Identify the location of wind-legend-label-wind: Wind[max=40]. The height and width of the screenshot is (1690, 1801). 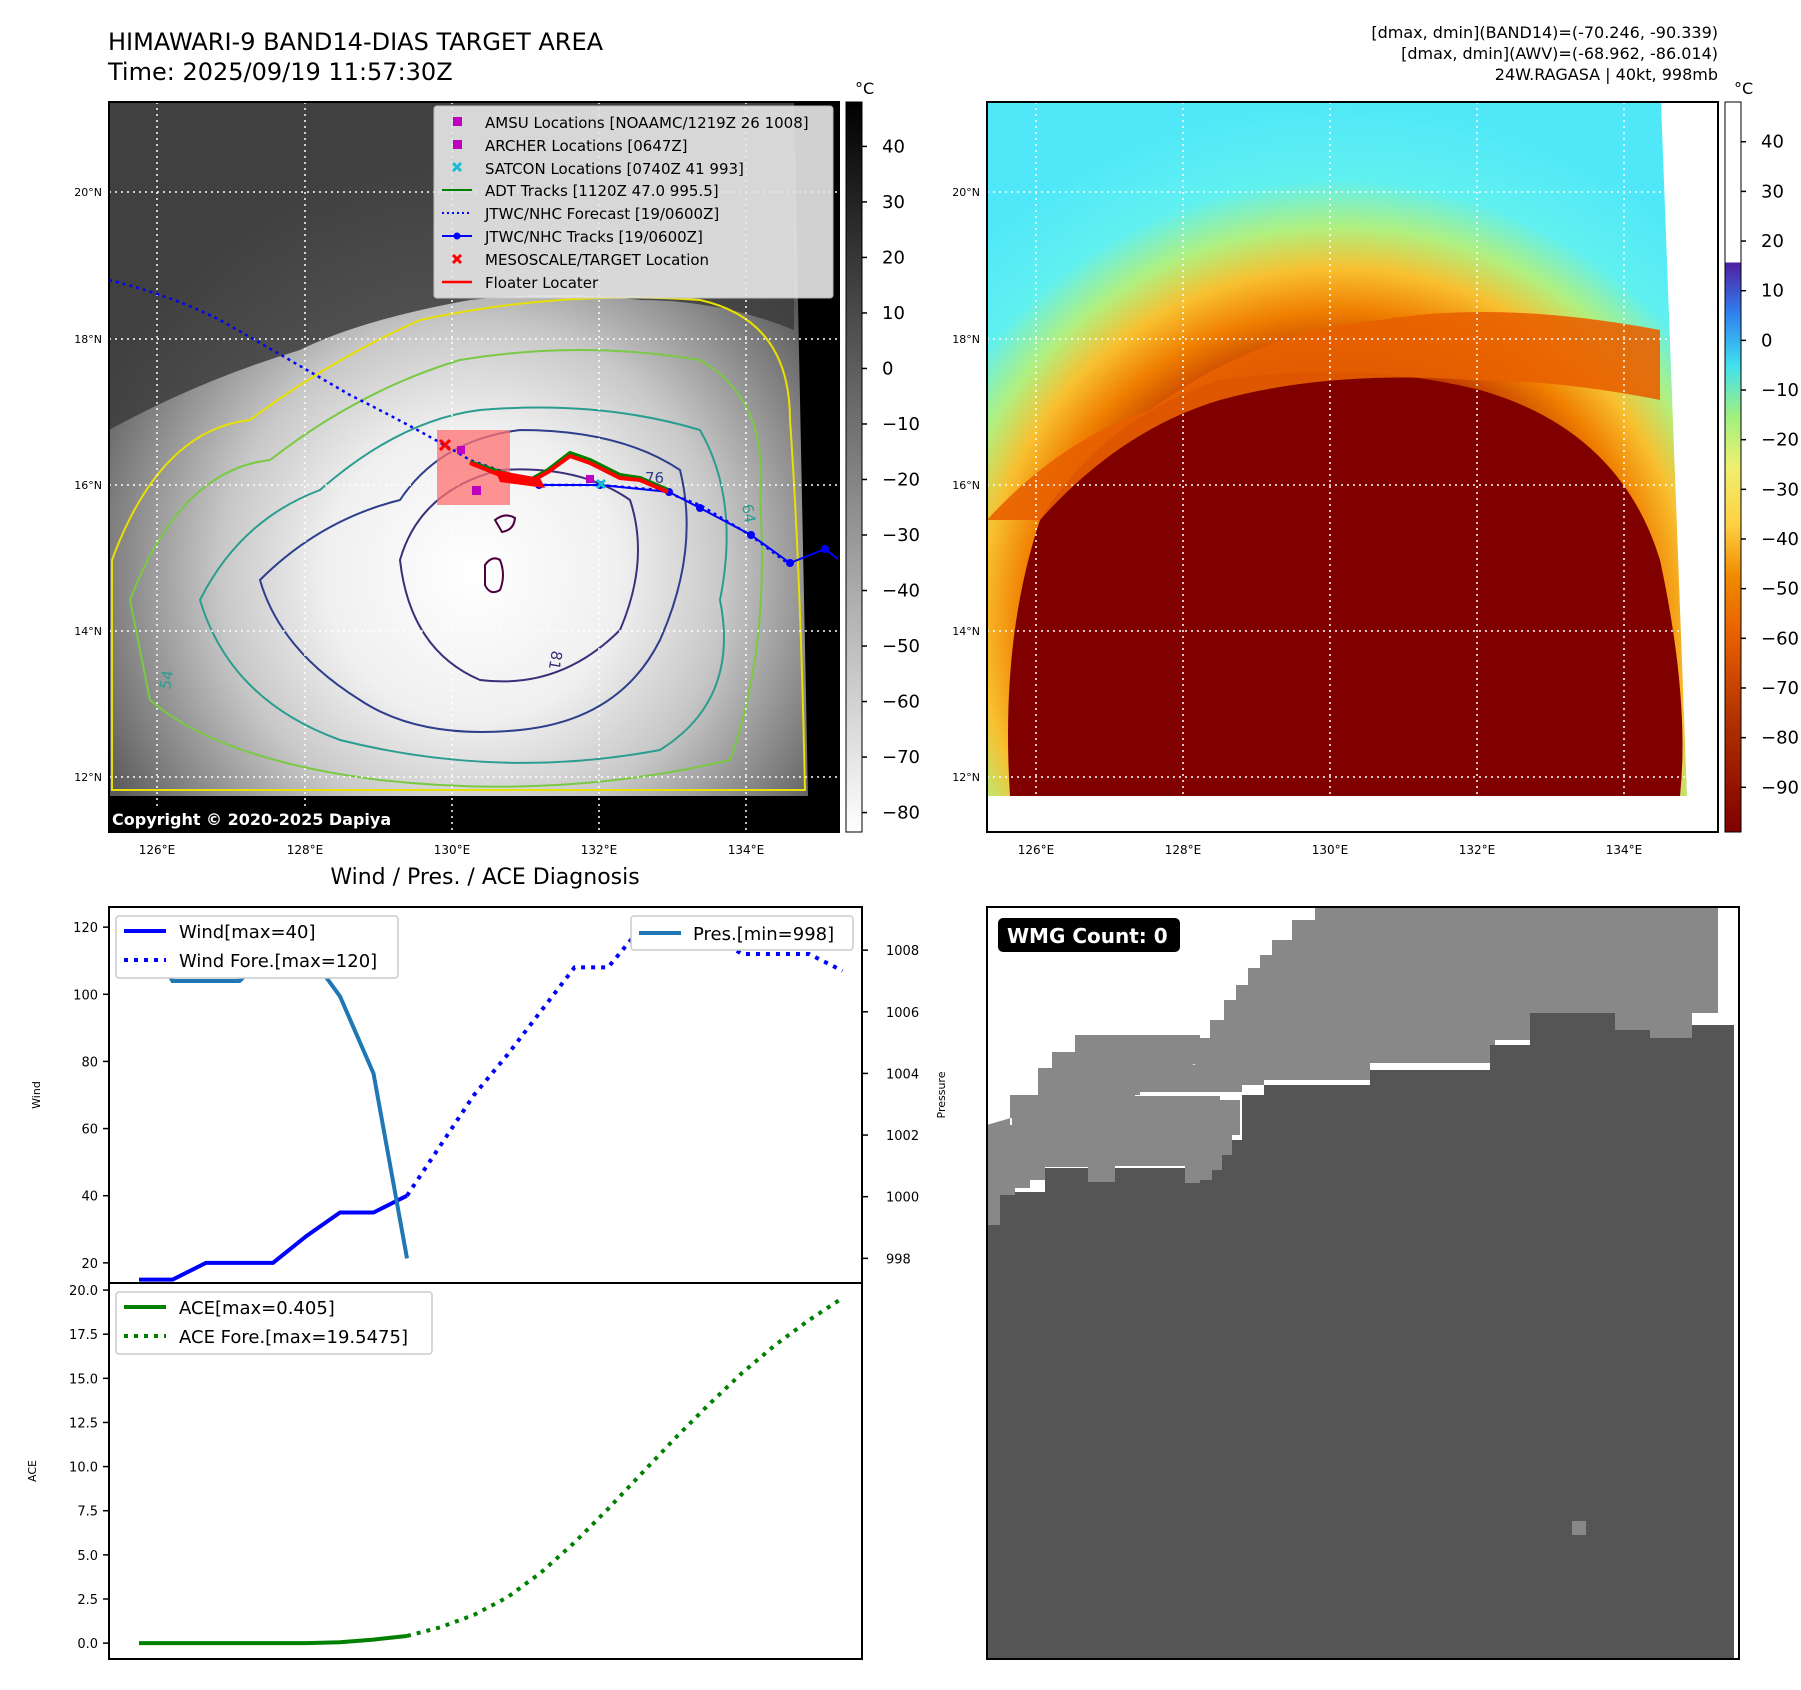
(247, 932).